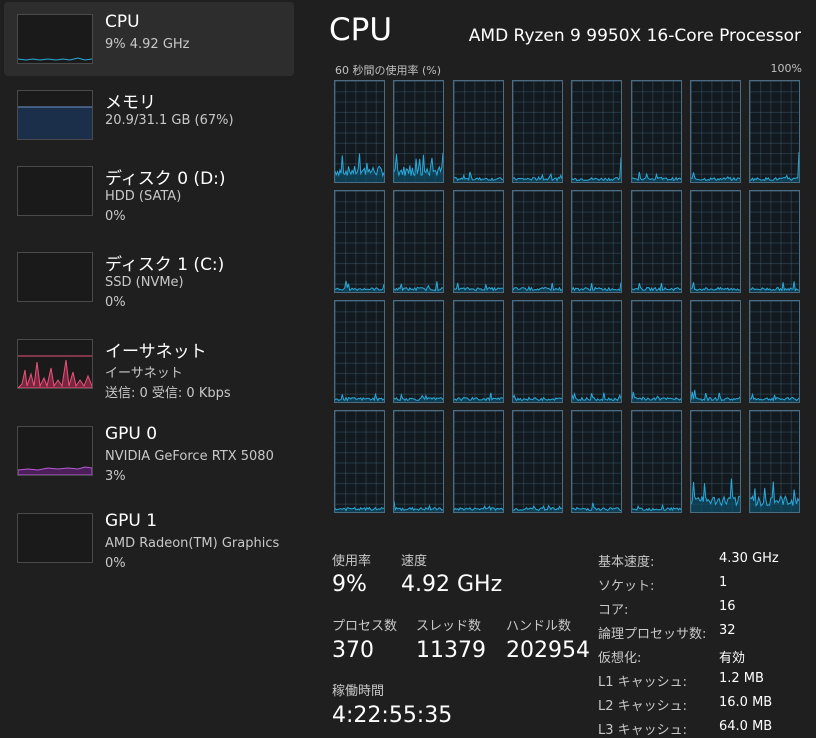  Describe the element at coordinates (165, 265) in the screenshot. I see `sidebar-item-title: ディスク 1 (C:)` at that location.